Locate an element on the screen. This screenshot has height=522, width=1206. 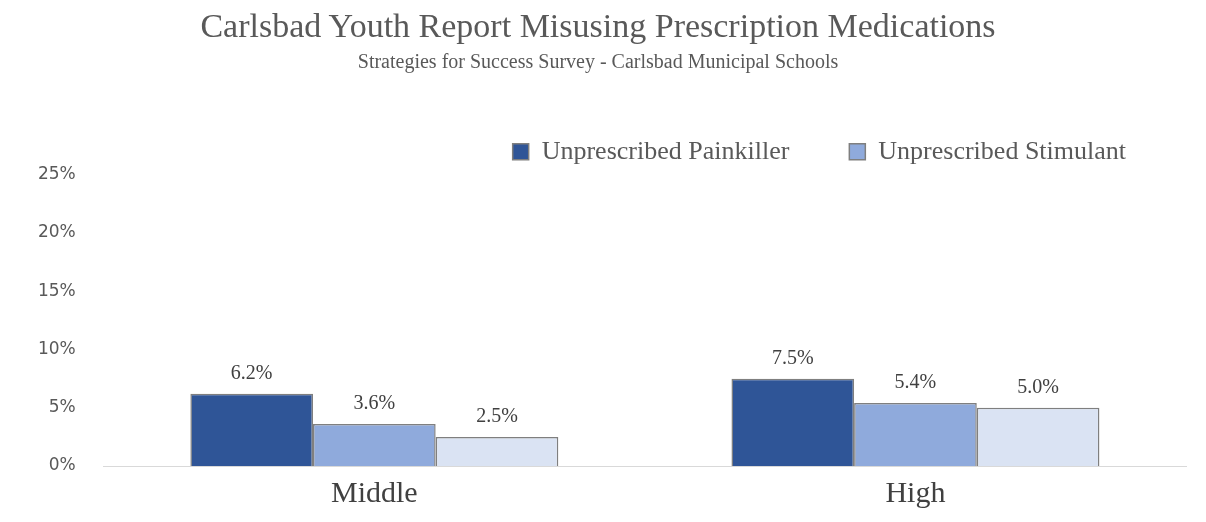
y-tick-label: 20% is located at coordinates (56, 231).